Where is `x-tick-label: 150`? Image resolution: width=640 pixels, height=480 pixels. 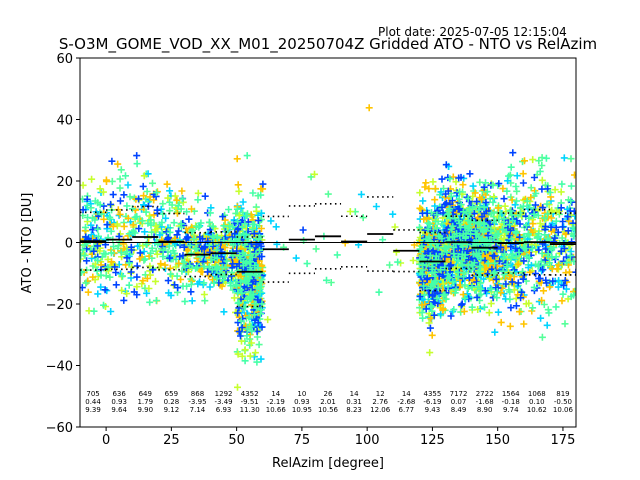 x-tick-label: 150 is located at coordinates (497, 440).